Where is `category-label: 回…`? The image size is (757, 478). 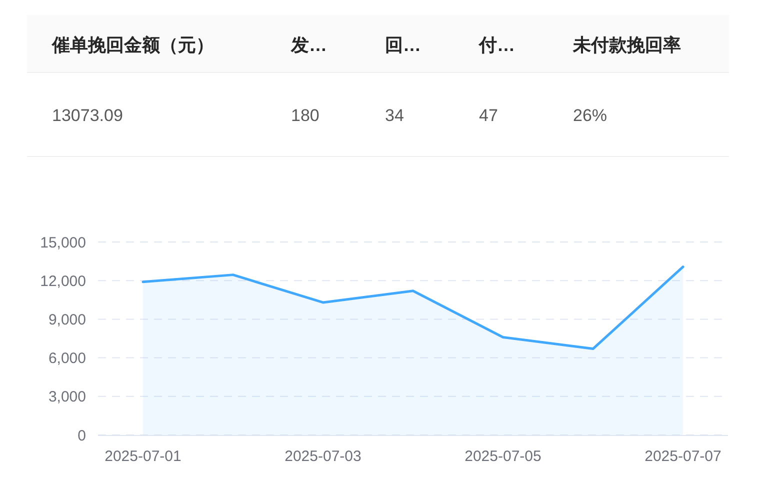
category-label: 回… is located at coordinates (403, 45).